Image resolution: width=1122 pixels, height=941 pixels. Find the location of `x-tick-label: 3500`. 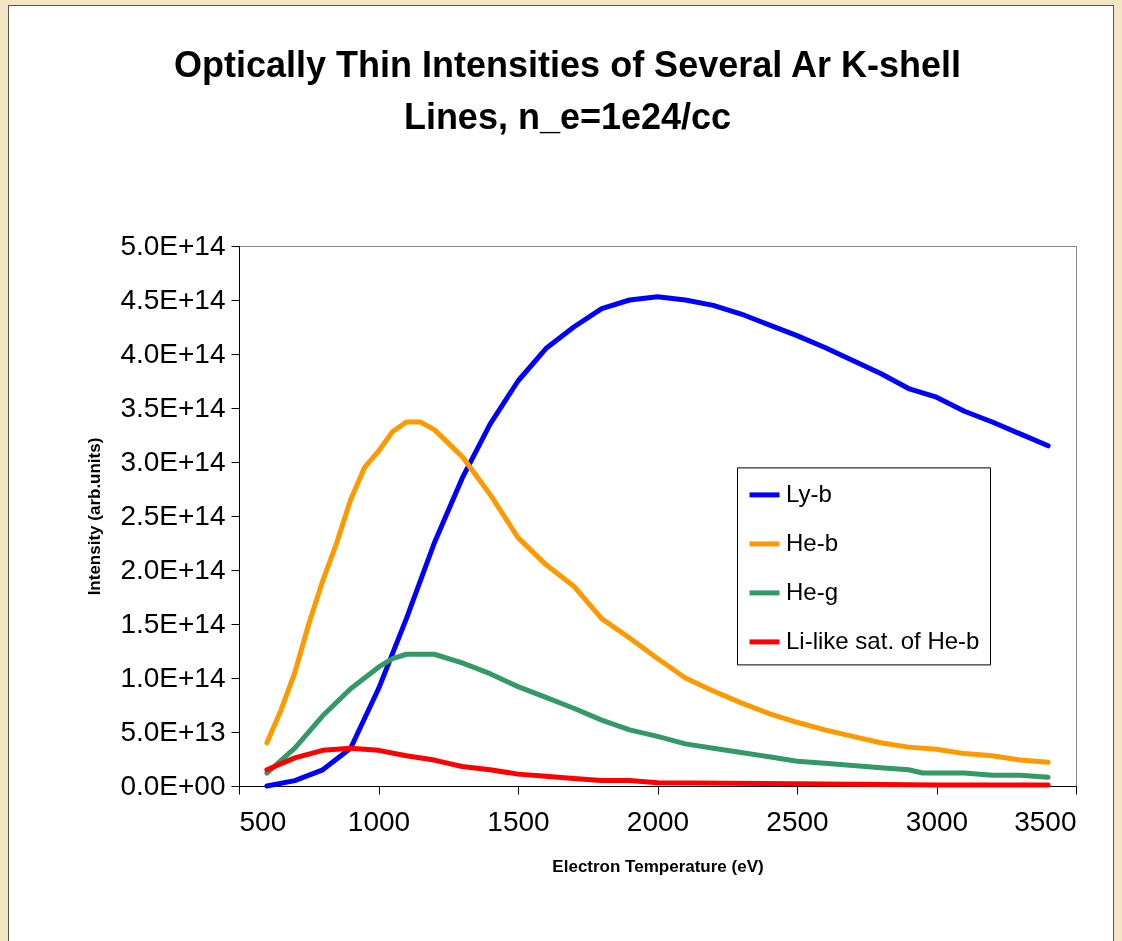

x-tick-label: 3500 is located at coordinates (1045, 821).